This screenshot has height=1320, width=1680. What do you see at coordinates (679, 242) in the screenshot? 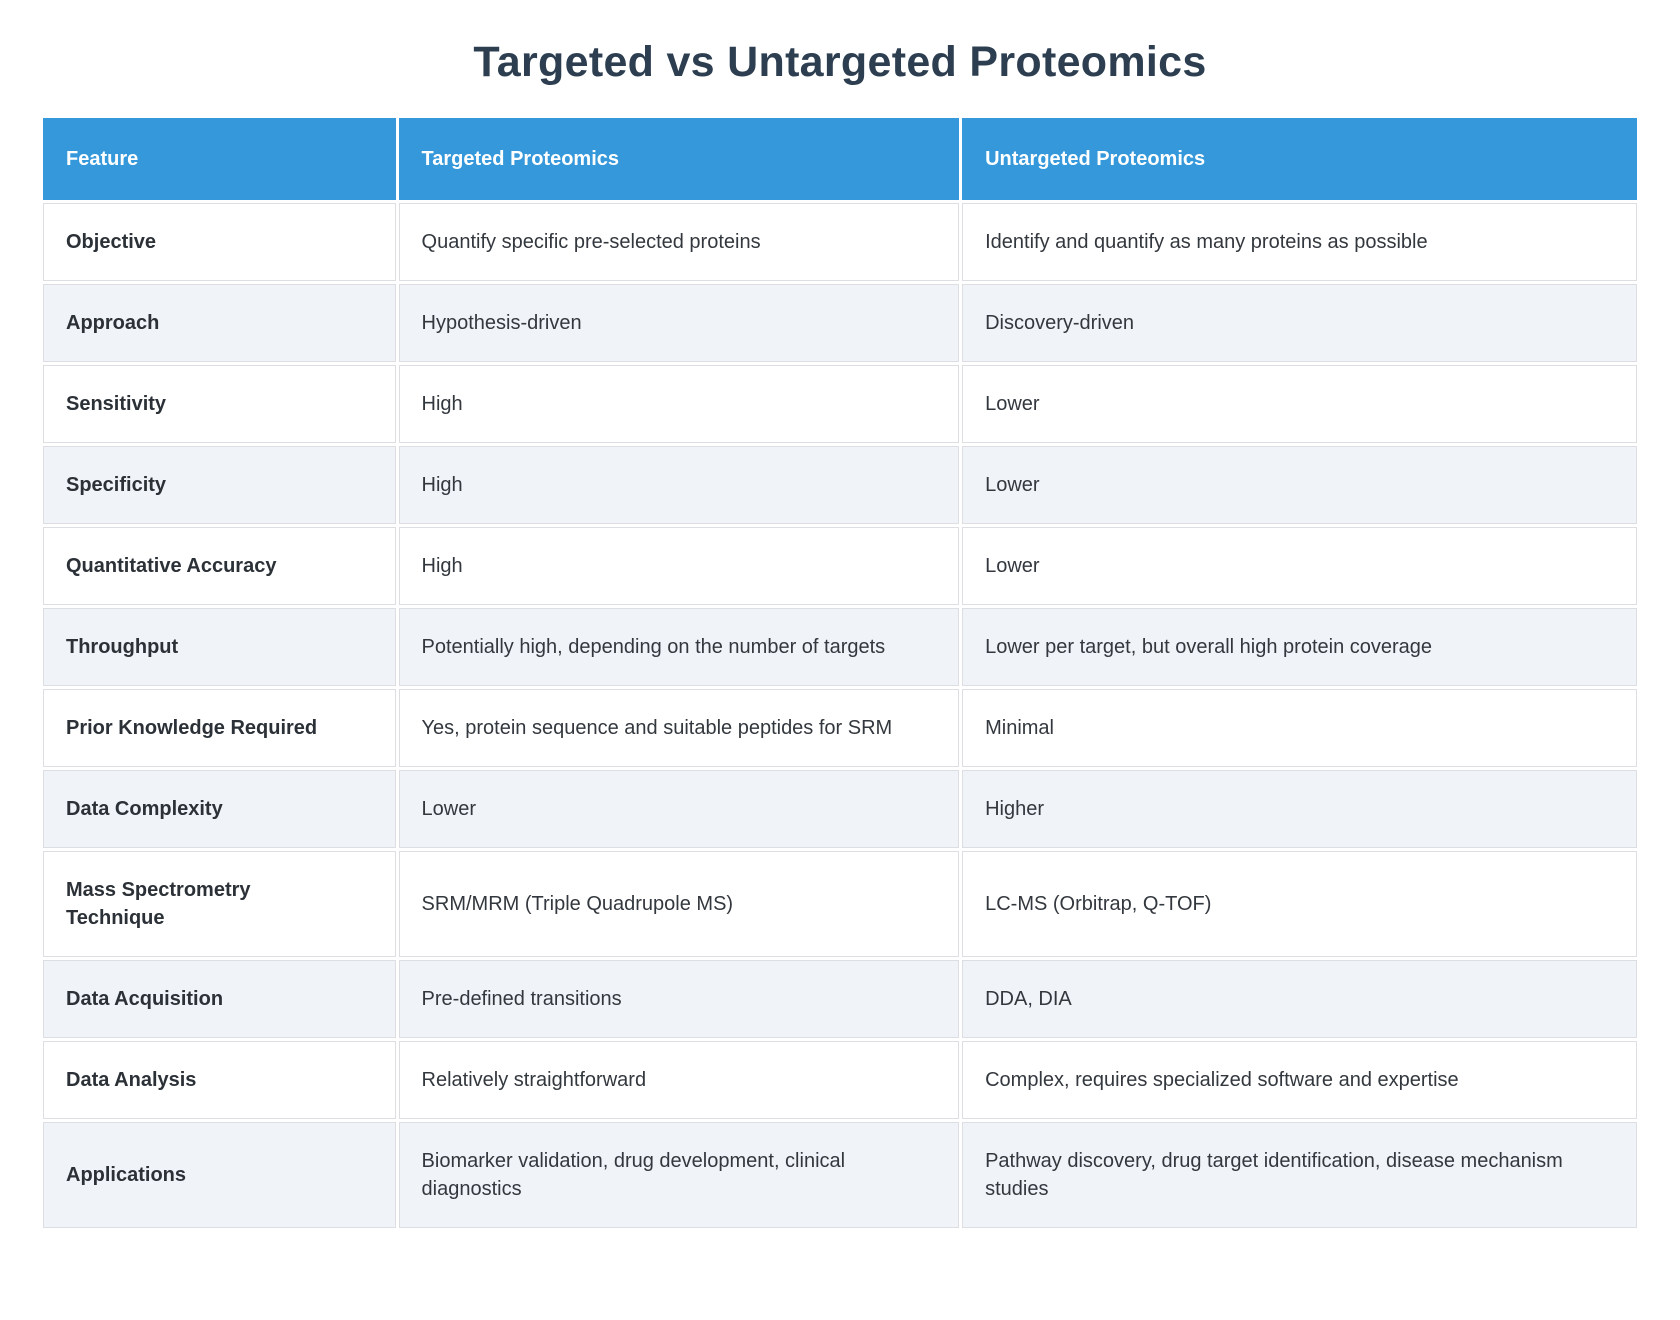
I see `cell-objective-targeted: Quantify specific pre-selected proteins` at bounding box center [679, 242].